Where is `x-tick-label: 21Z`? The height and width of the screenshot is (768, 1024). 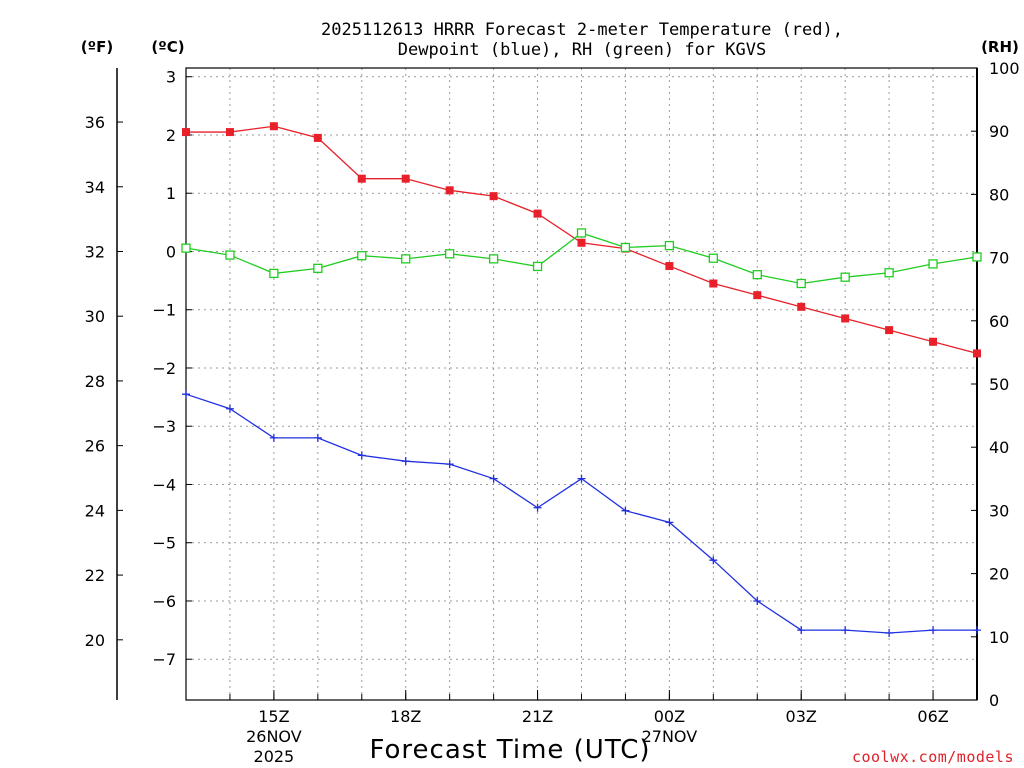
x-tick-label: 21Z is located at coordinates (537, 716).